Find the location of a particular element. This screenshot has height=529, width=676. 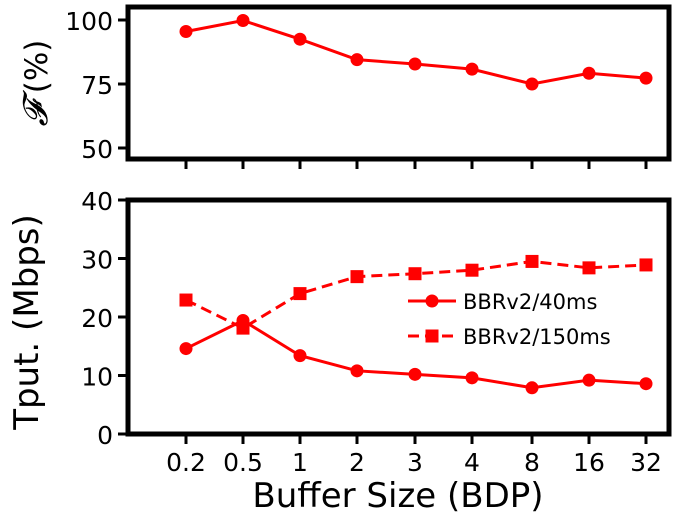

bottom-xtick-label: 0.5 is located at coordinates (243, 462).